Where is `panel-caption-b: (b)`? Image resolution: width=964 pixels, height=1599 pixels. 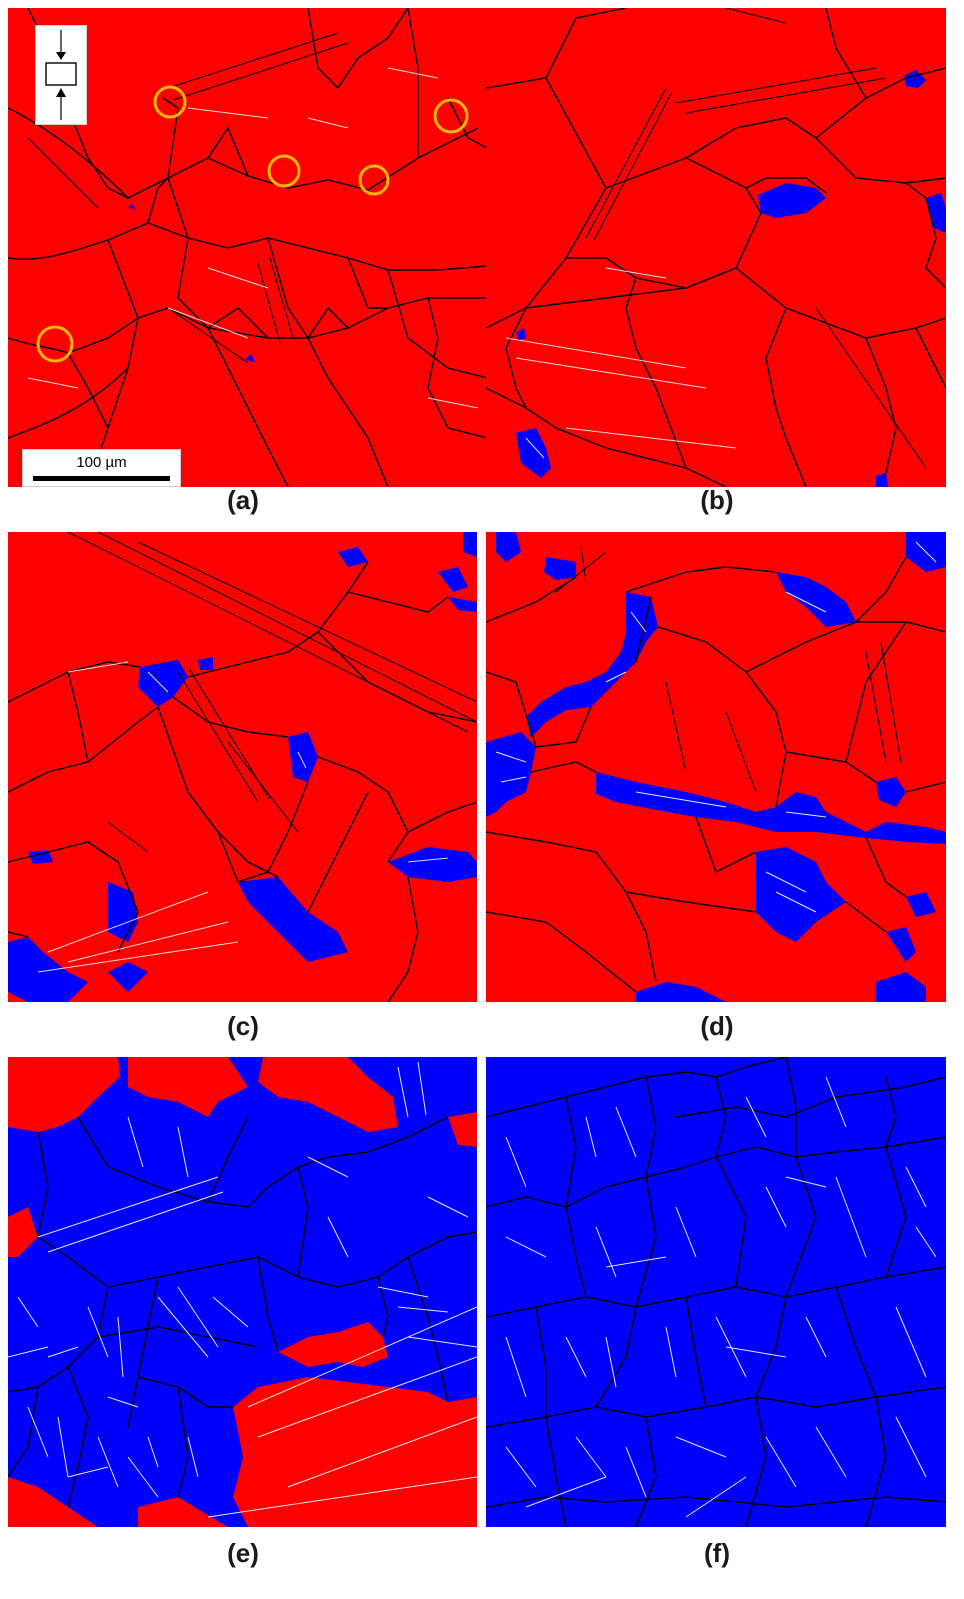 panel-caption-b: (b) is located at coordinates (717, 500).